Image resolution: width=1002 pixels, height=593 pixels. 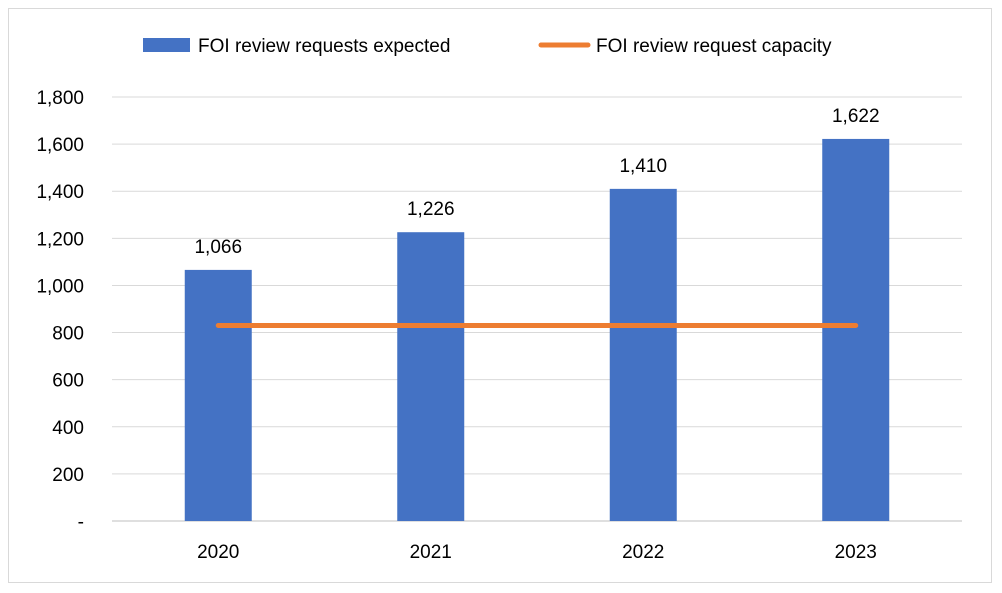 What do you see at coordinates (60, 239) in the screenshot?
I see `y-tick-label: 1,200` at bounding box center [60, 239].